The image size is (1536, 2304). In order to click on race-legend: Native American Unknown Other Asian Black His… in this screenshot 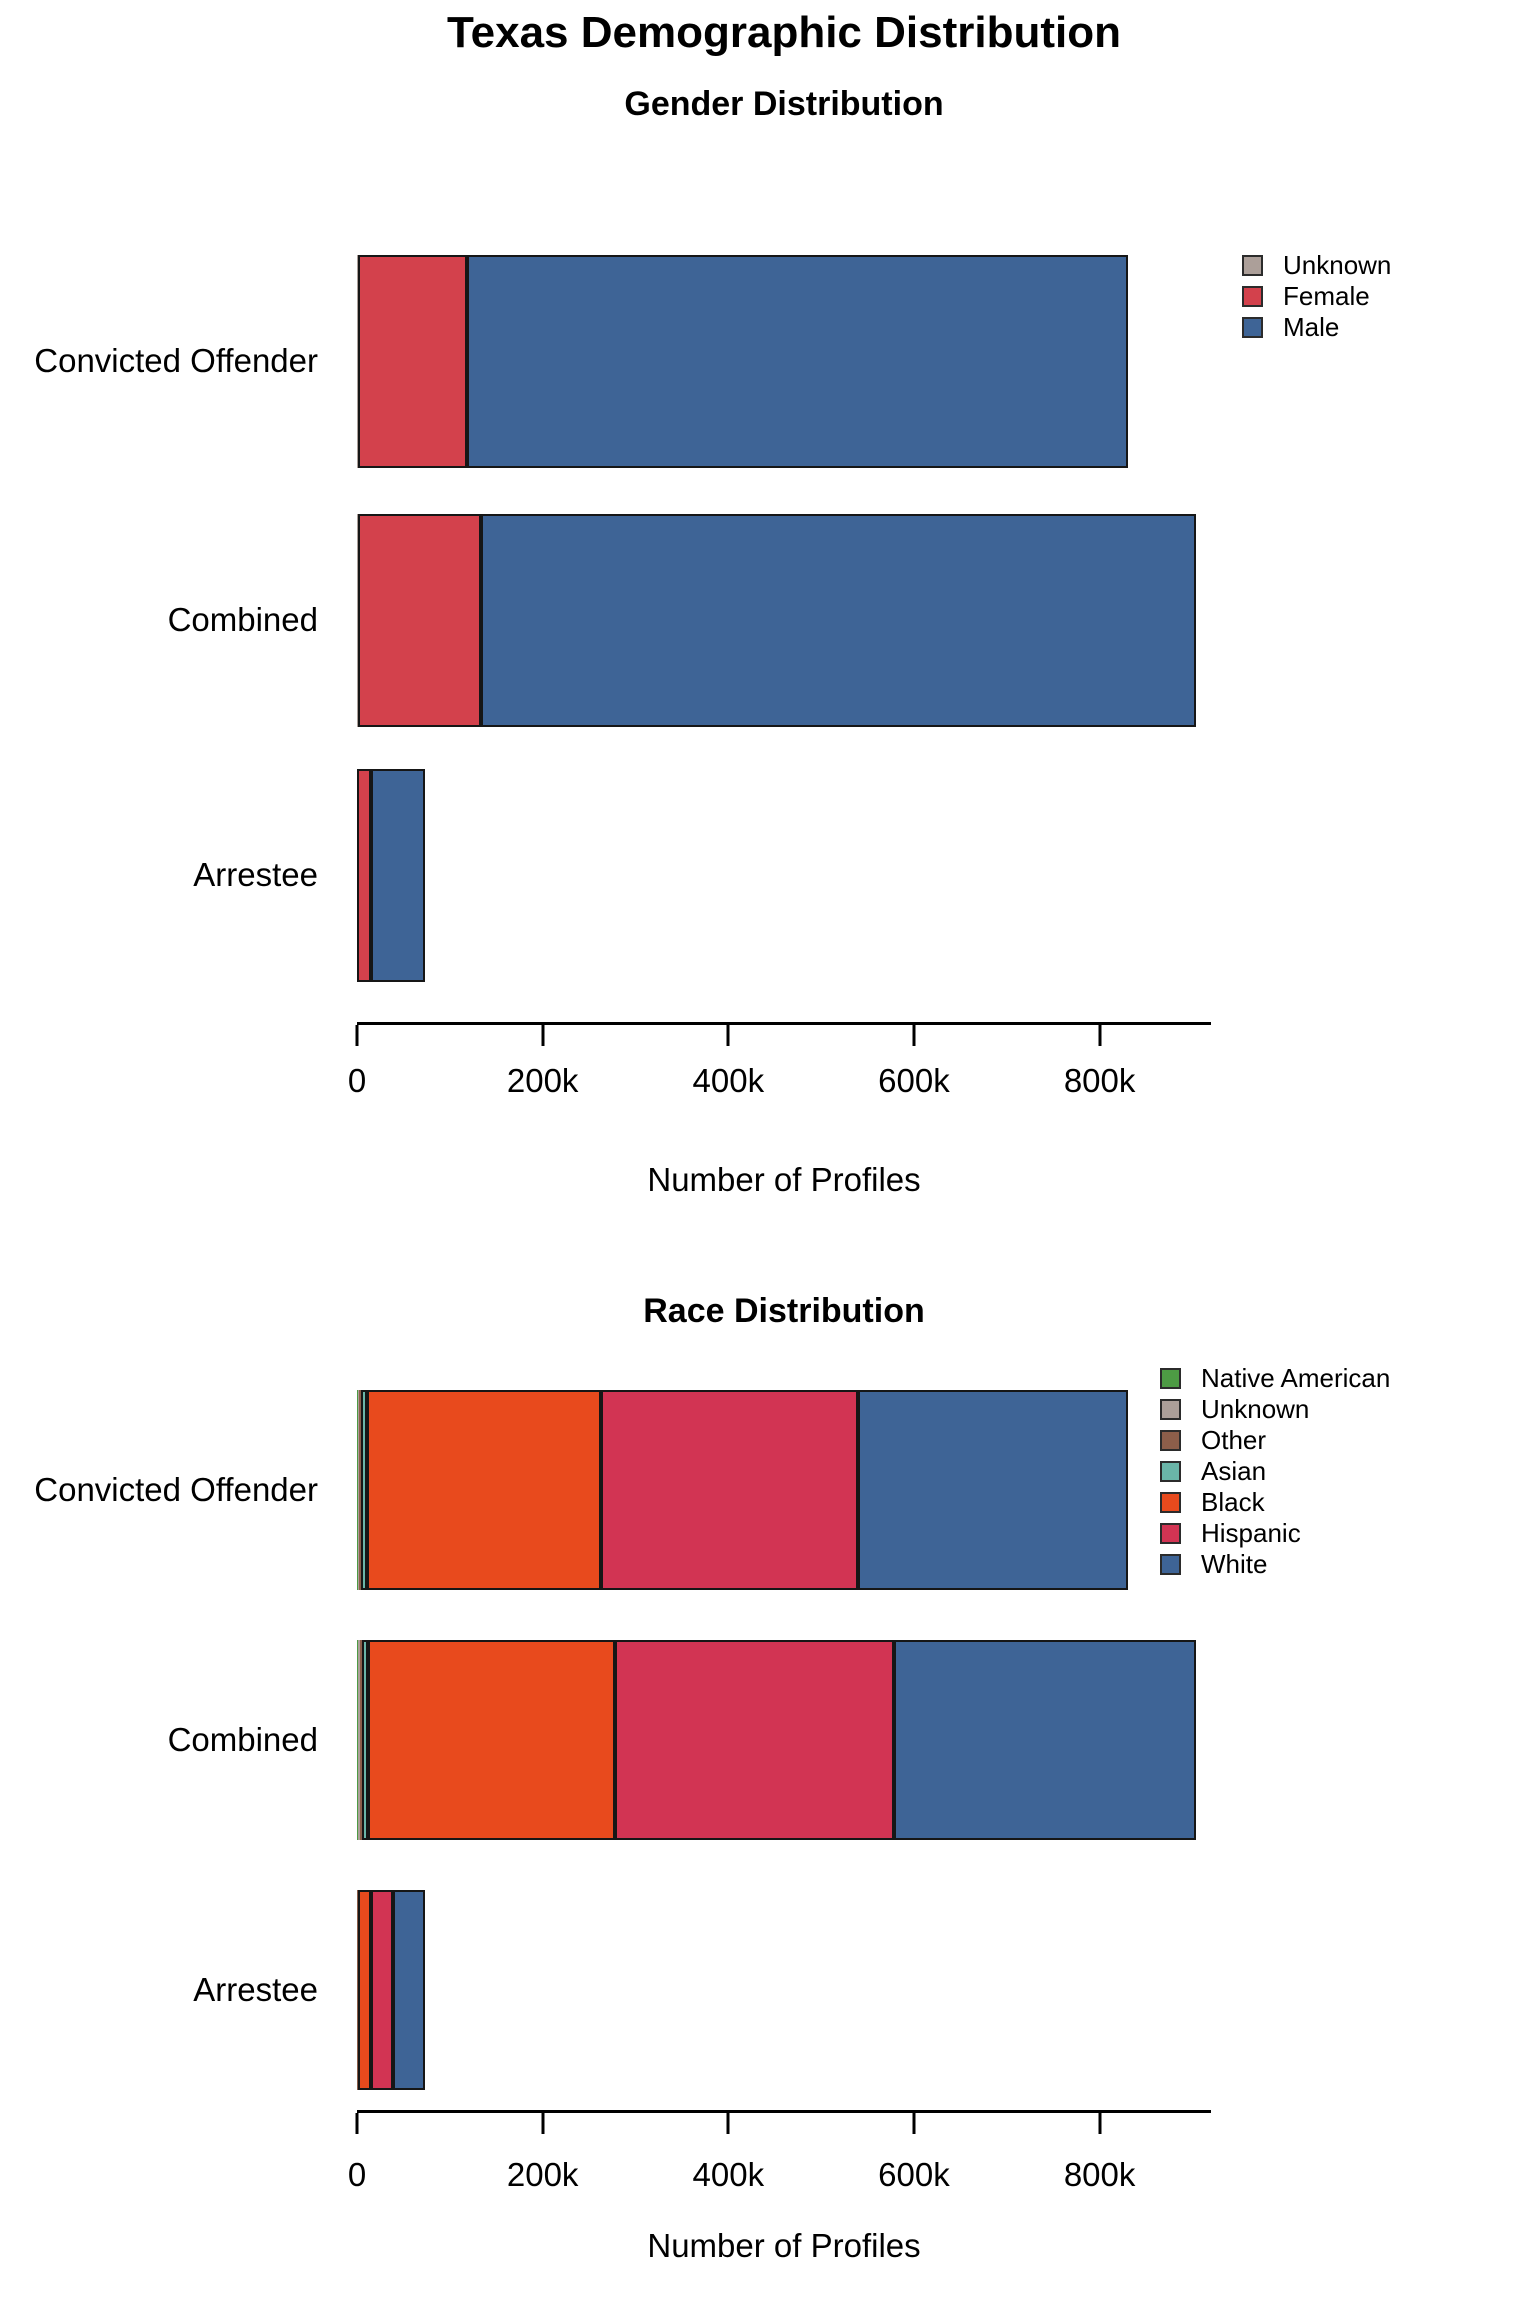, I will do `click(1275, 1471)`.